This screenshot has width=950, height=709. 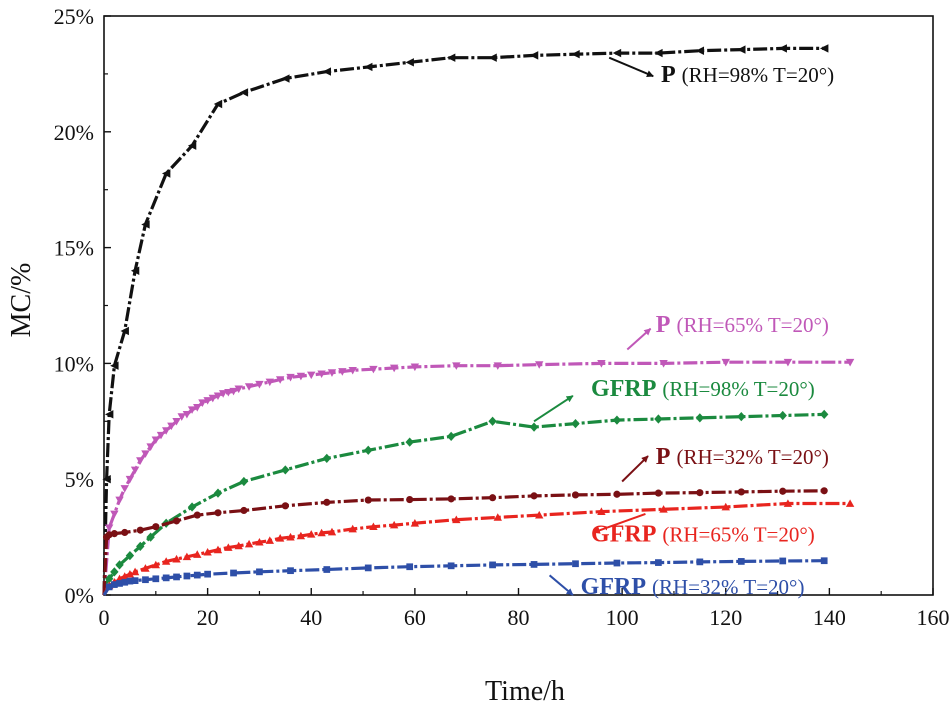 I want to click on y-axis-title: MC/%, so click(x=21, y=300).